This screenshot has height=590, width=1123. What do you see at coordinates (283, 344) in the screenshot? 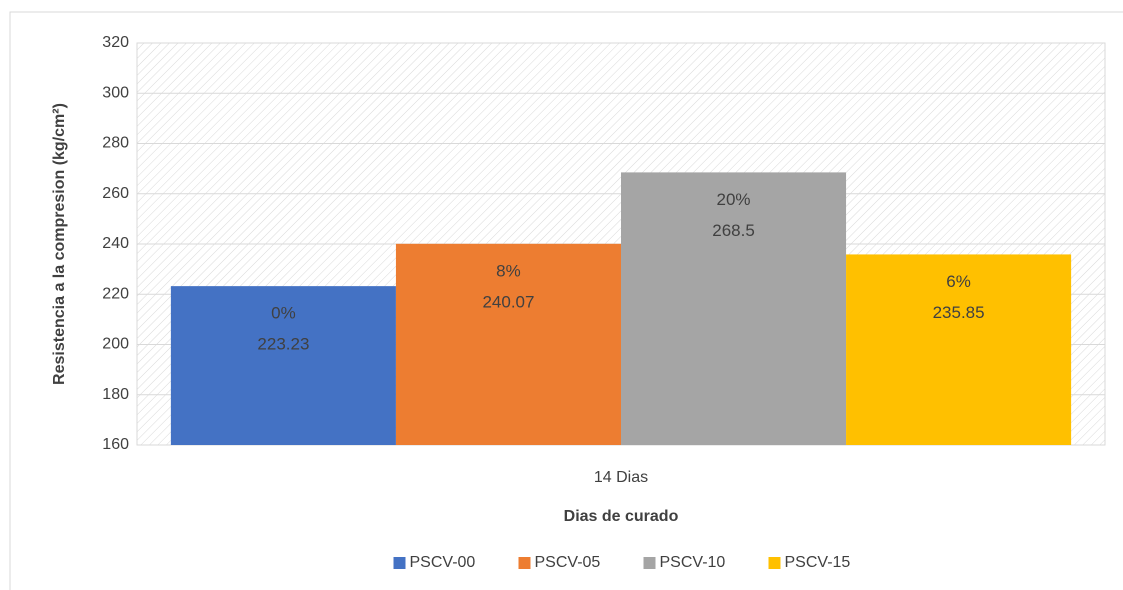
I see `data-label: 223.23` at bounding box center [283, 344].